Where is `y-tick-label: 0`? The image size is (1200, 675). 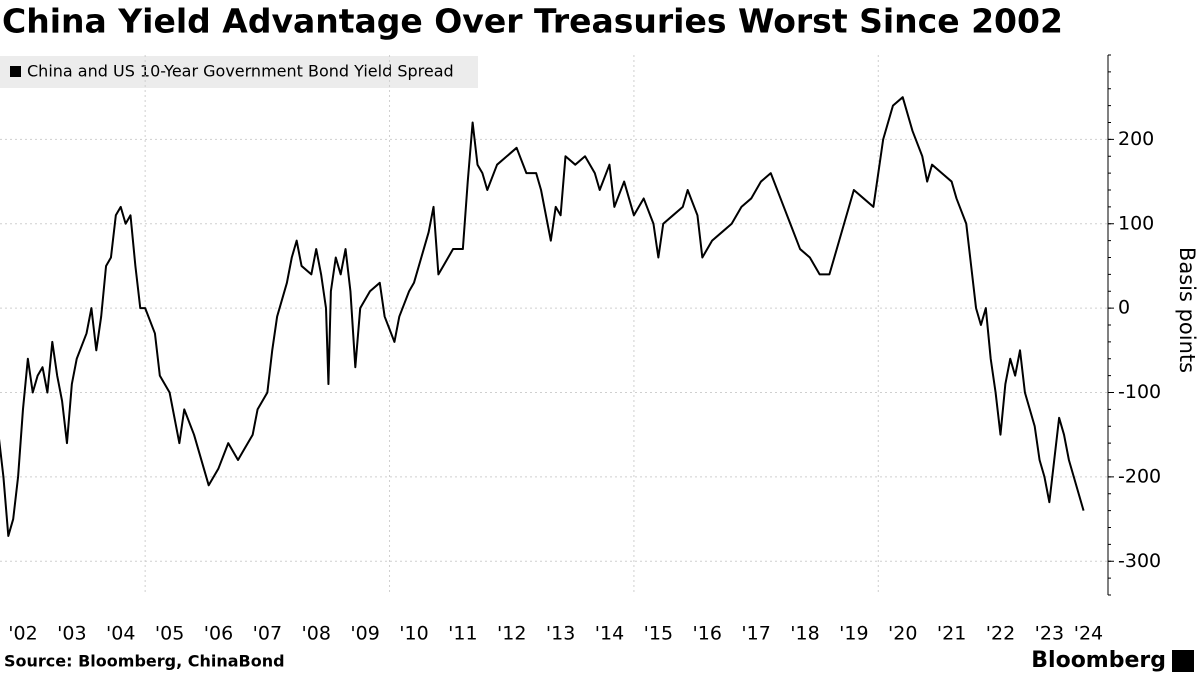 y-tick-label: 0 is located at coordinates (1124, 308).